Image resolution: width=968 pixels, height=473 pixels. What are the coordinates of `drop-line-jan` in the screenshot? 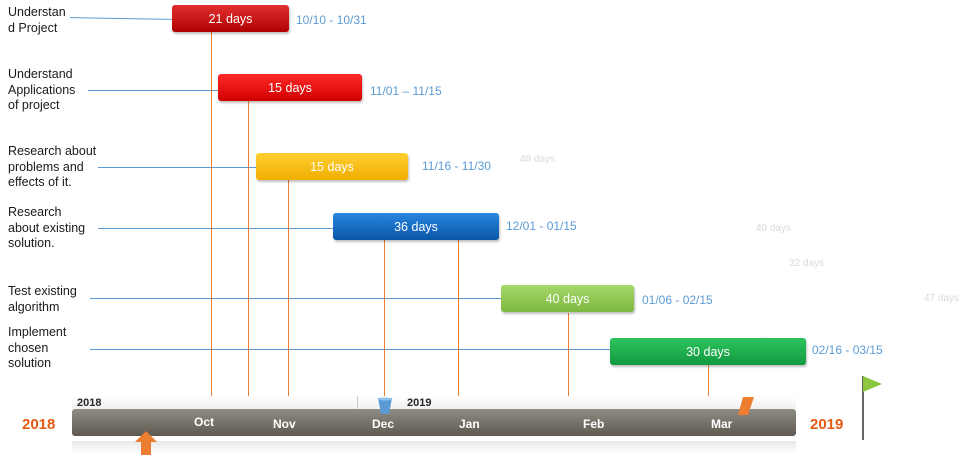 It's located at (458, 321).